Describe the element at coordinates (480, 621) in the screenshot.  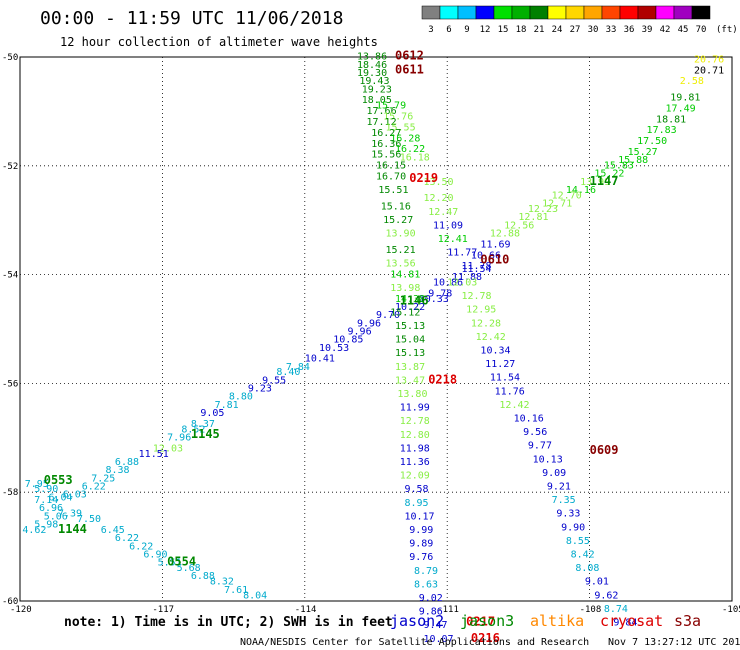
I see `pass-time-label: 0217` at that location.